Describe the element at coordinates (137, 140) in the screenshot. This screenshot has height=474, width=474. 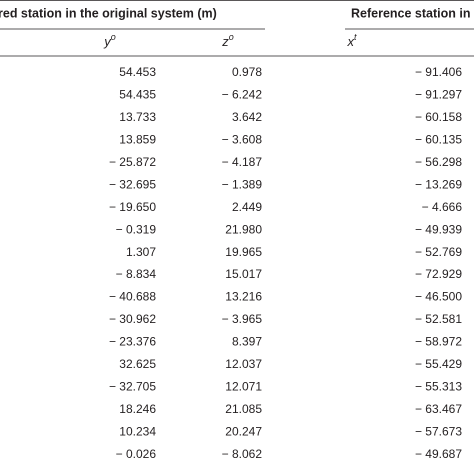
I see `cell: 13.859` at that location.